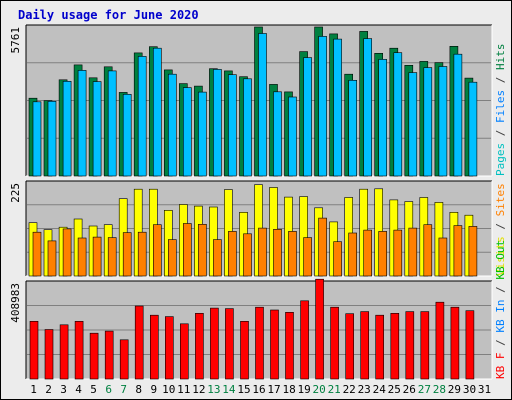  I want to click on x-tick-label: 13, so click(213, 389).